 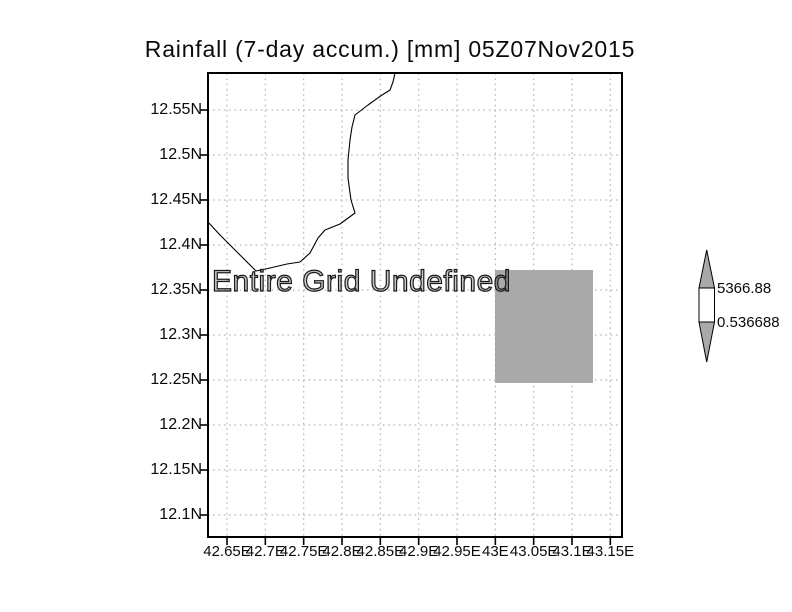 What do you see at coordinates (744, 288) in the screenshot?
I see `colorbar-max-label: 5366.88` at bounding box center [744, 288].